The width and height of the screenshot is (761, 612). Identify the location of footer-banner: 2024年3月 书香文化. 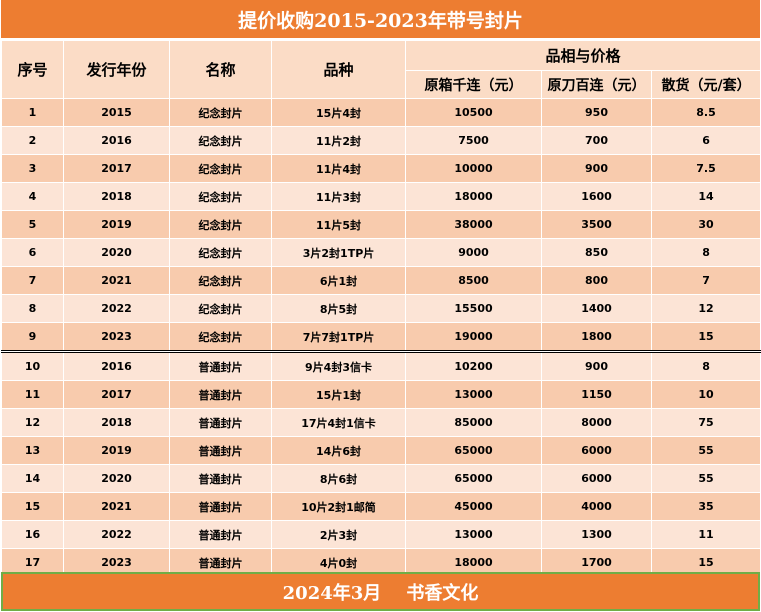
(380, 591).